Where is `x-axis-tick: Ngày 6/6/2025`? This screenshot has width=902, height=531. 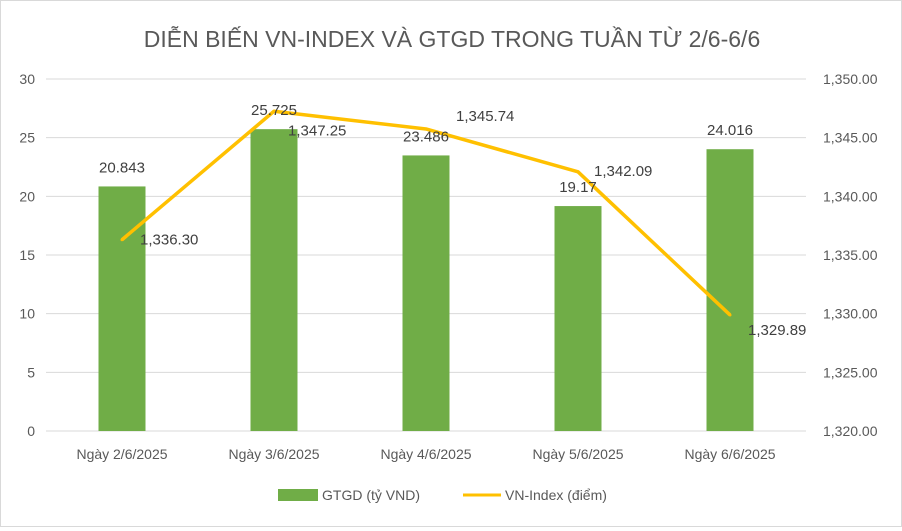
x-axis-tick: Ngày 6/6/2025 is located at coordinates (729, 454).